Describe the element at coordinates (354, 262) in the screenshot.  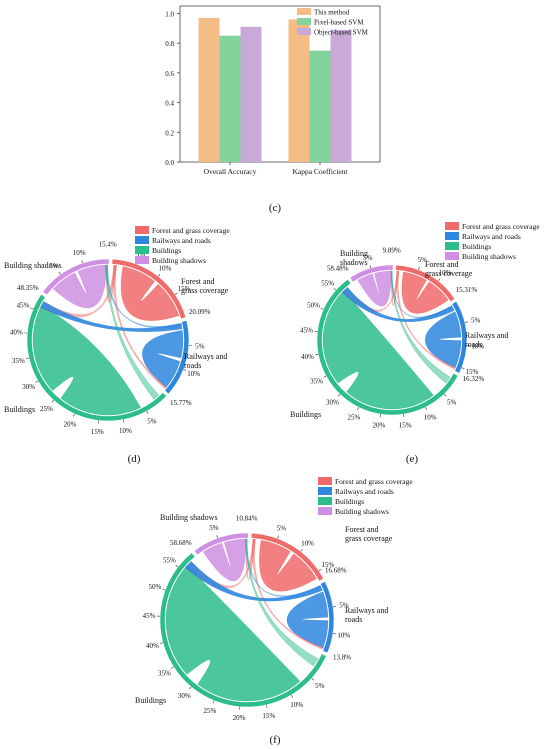
I see `group-label-4: shadows` at that location.